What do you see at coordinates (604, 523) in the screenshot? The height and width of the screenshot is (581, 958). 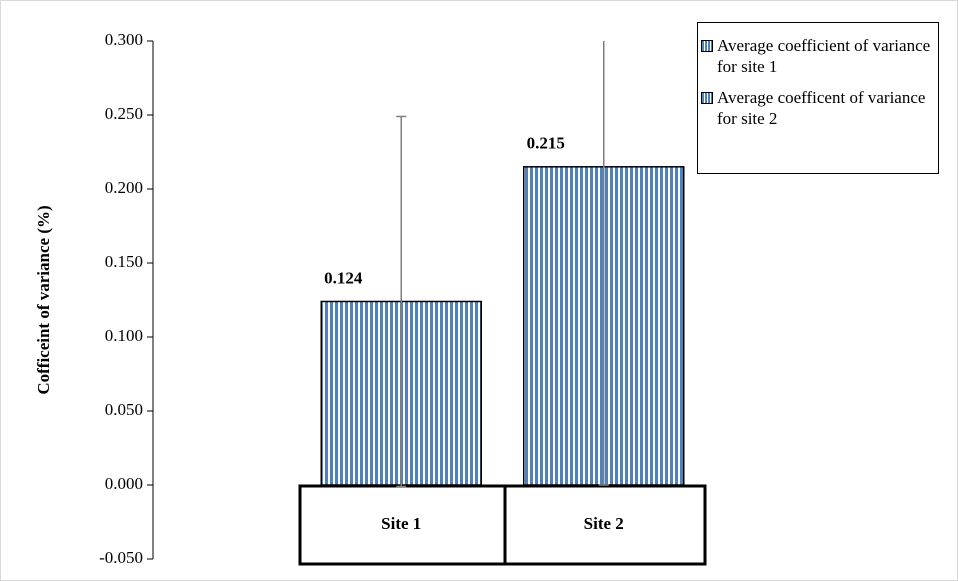 I see `x-tick-label: Site 2` at bounding box center [604, 523].